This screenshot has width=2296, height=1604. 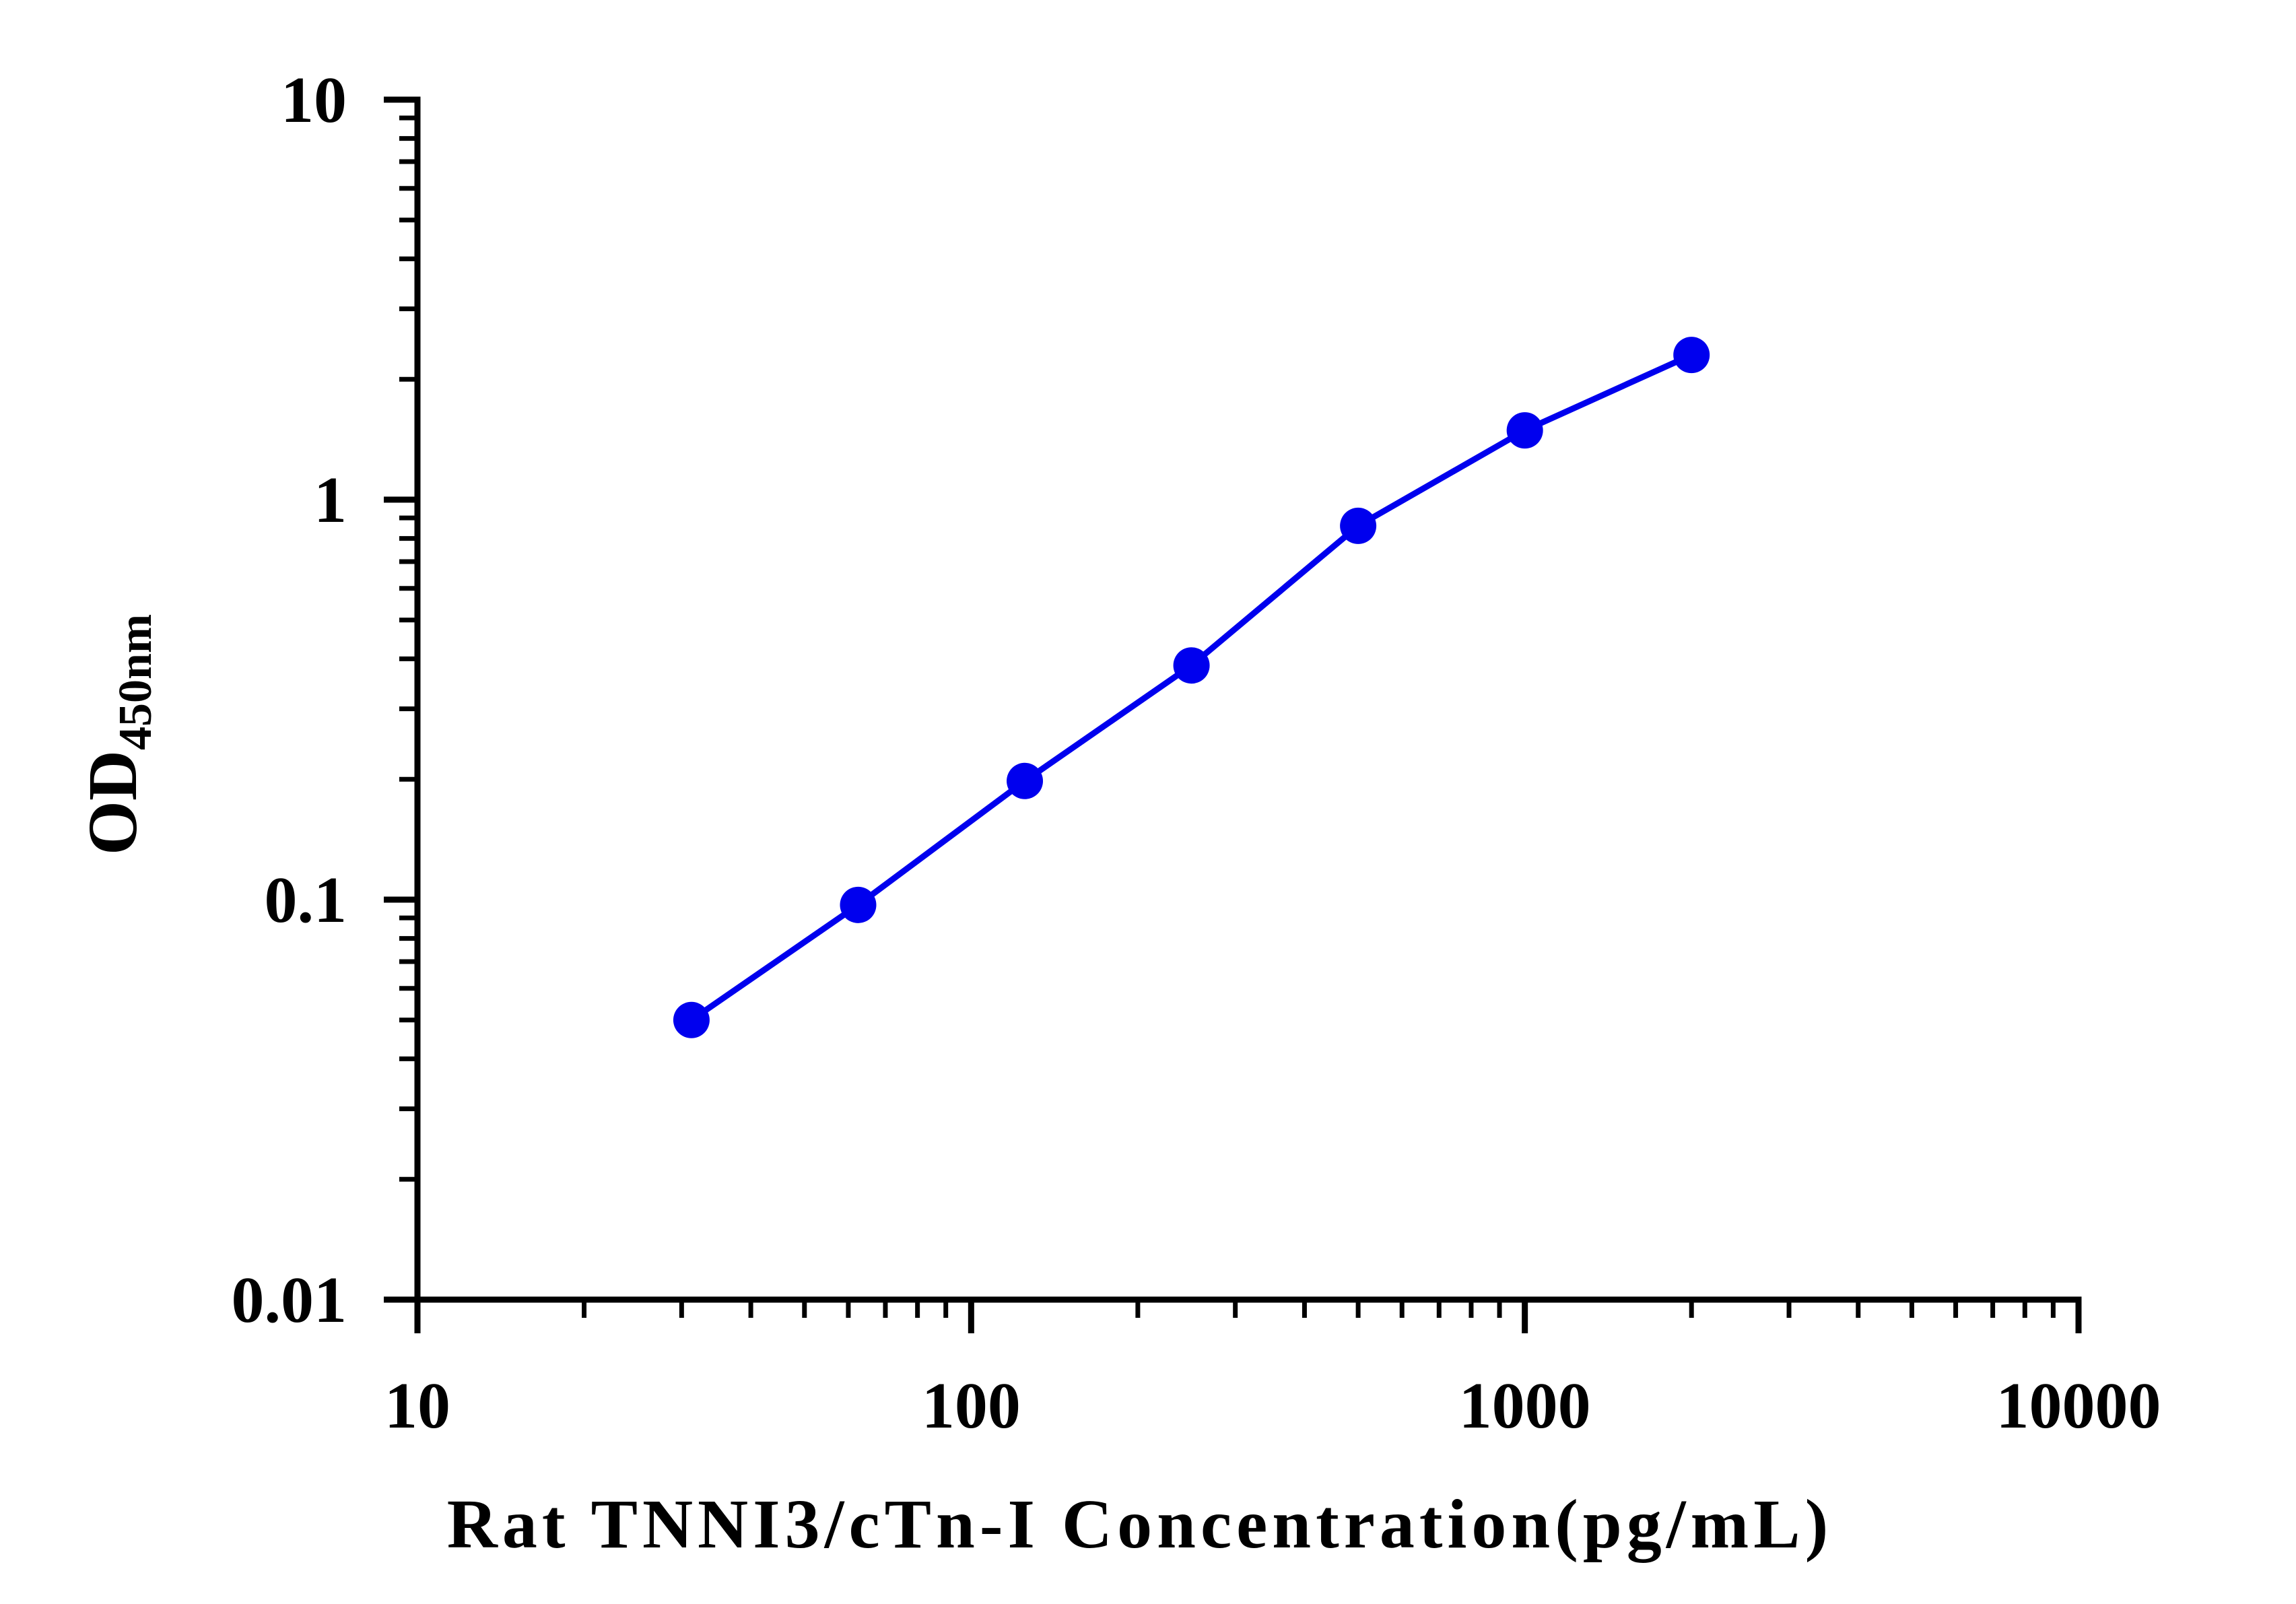 What do you see at coordinates (1140, 1524) in the screenshot?
I see `x-axis-title: Rat TNNI3/cTn-I Concentration(pg/mL)` at bounding box center [1140, 1524].